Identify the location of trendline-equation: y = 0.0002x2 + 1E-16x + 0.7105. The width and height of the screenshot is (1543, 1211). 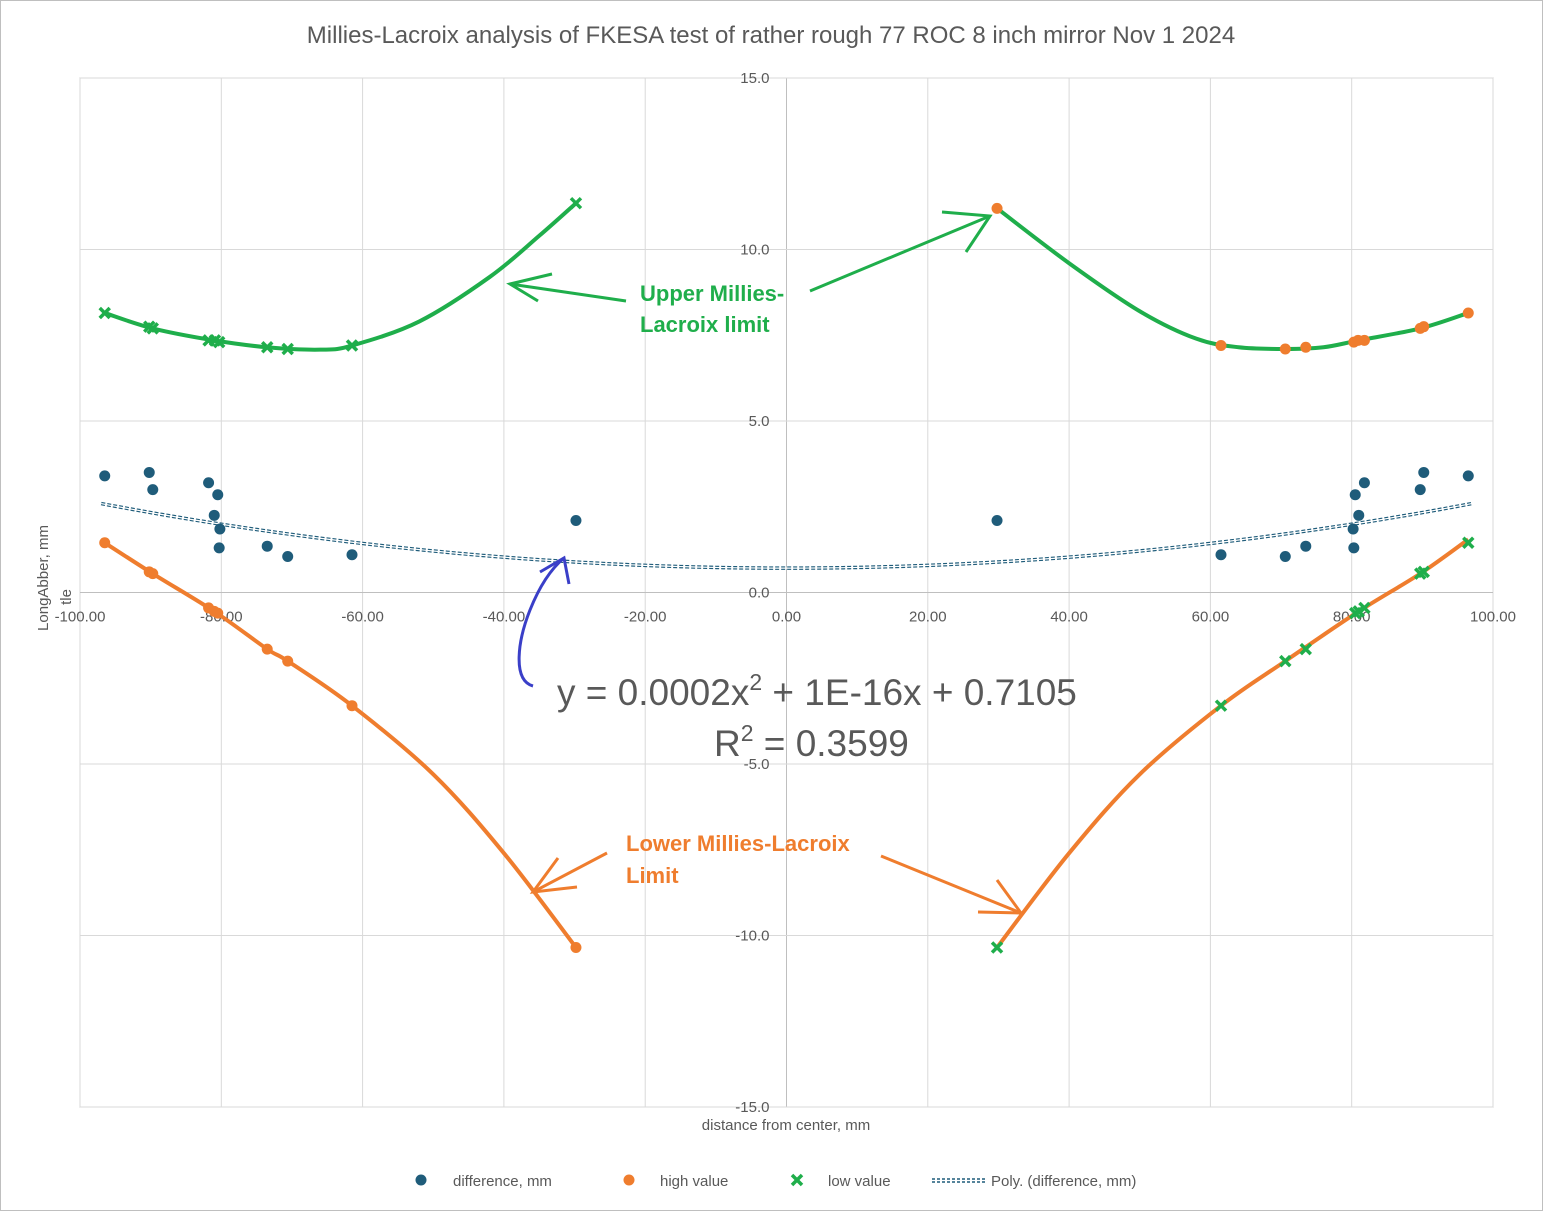
(817, 691).